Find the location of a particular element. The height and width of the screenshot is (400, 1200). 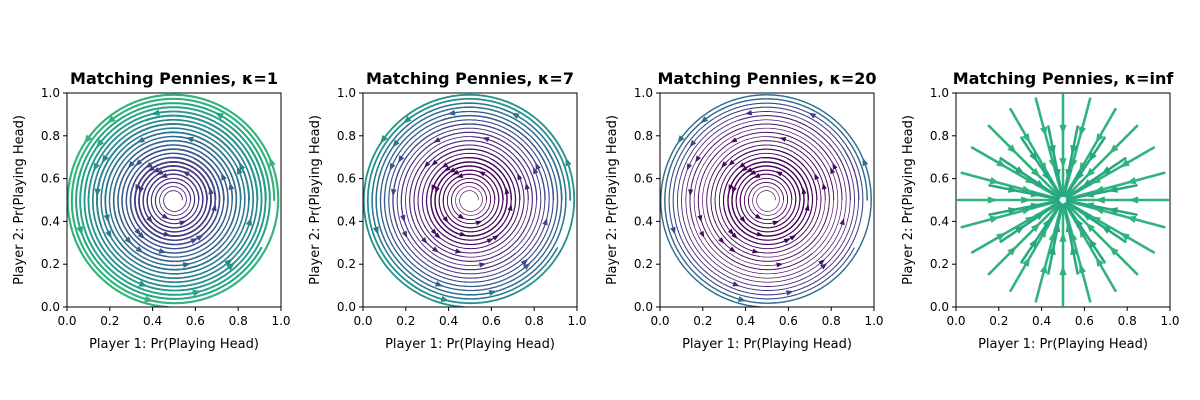

chart-title: Matching Pennies, κ=7 is located at coordinates (470, 78).